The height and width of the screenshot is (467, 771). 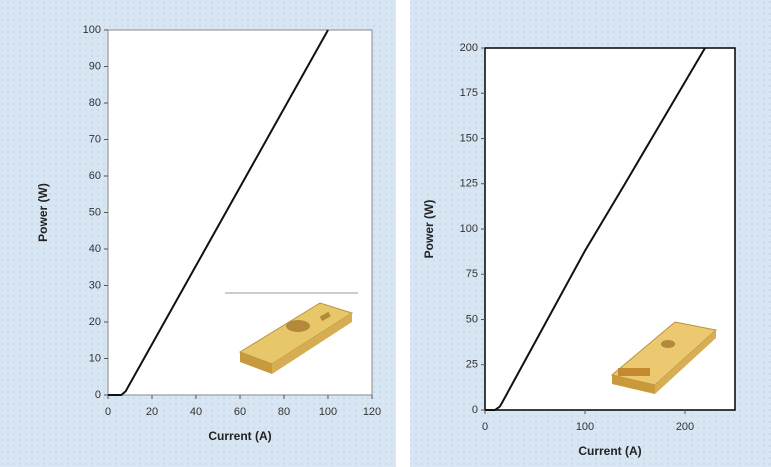 What do you see at coordinates (95, 176) in the screenshot?
I see `y-tick-label: 60` at bounding box center [95, 176].